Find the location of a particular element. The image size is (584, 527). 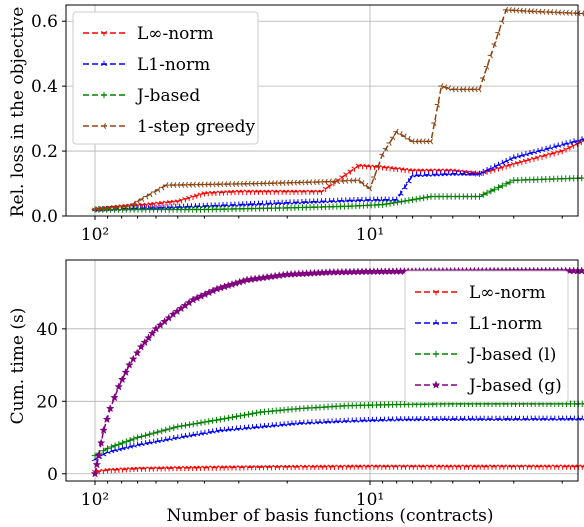

series-L1 is located at coordinates (337, 438).